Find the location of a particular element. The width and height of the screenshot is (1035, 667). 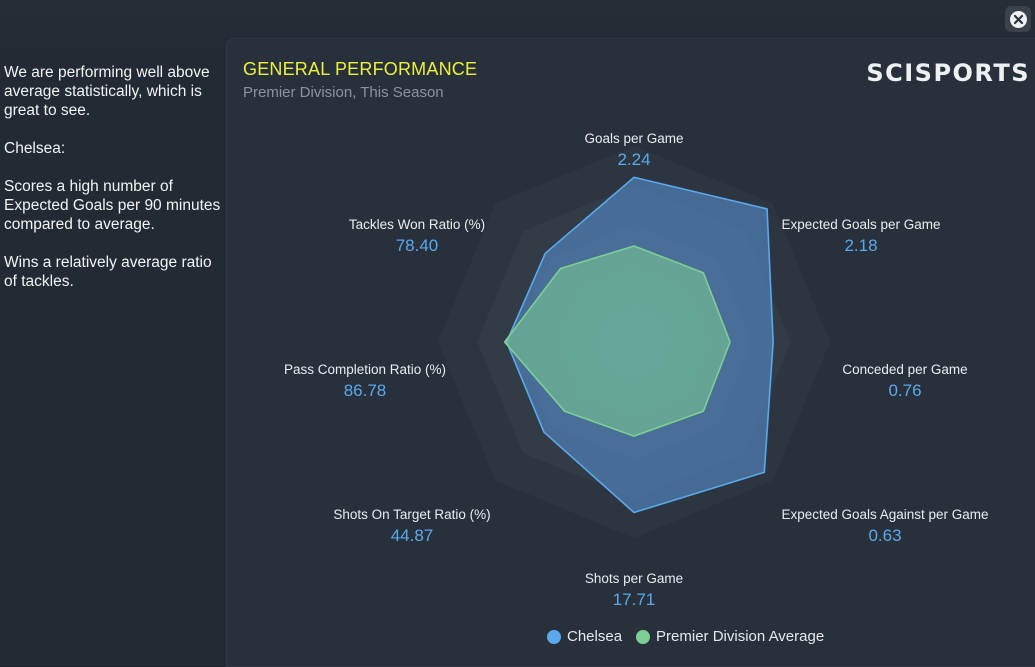

axis-value: 2.18 is located at coordinates (861, 245).